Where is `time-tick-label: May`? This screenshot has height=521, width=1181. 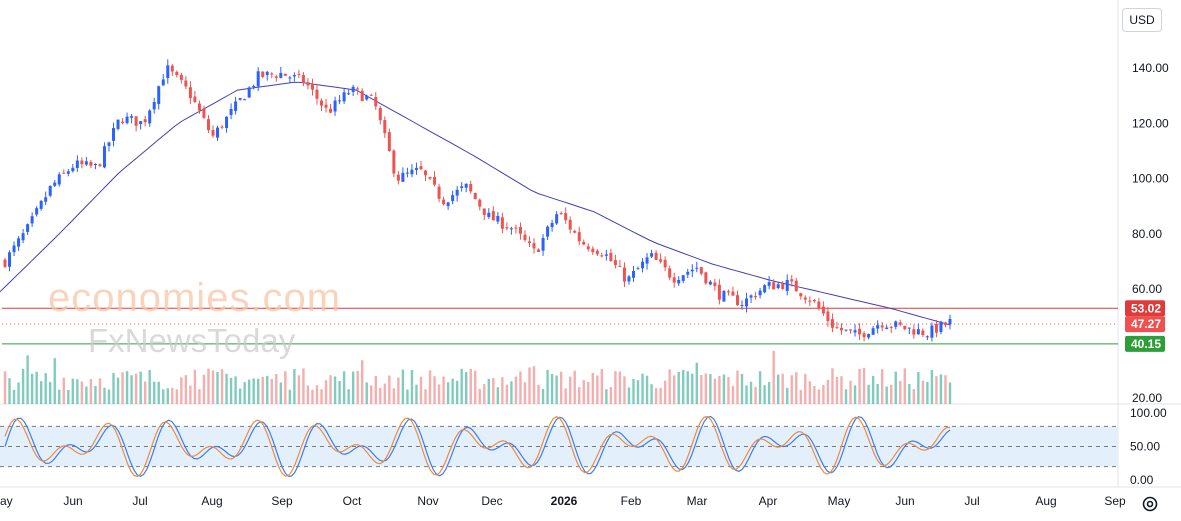 time-tick-label: May is located at coordinates (839, 501).